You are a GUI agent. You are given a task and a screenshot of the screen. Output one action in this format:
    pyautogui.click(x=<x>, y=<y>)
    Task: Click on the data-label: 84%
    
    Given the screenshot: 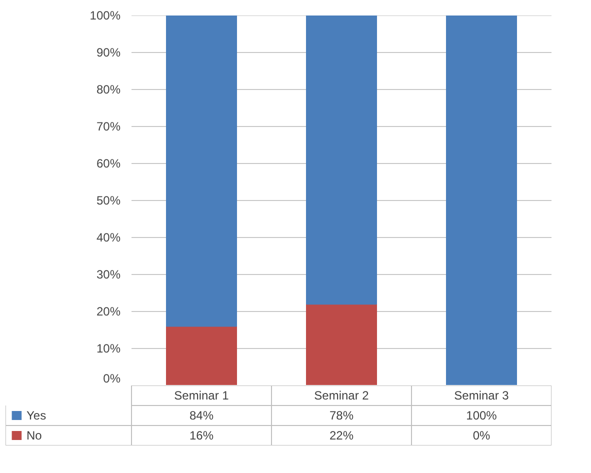 What is the action you would take?
    pyautogui.click(x=201, y=415)
    